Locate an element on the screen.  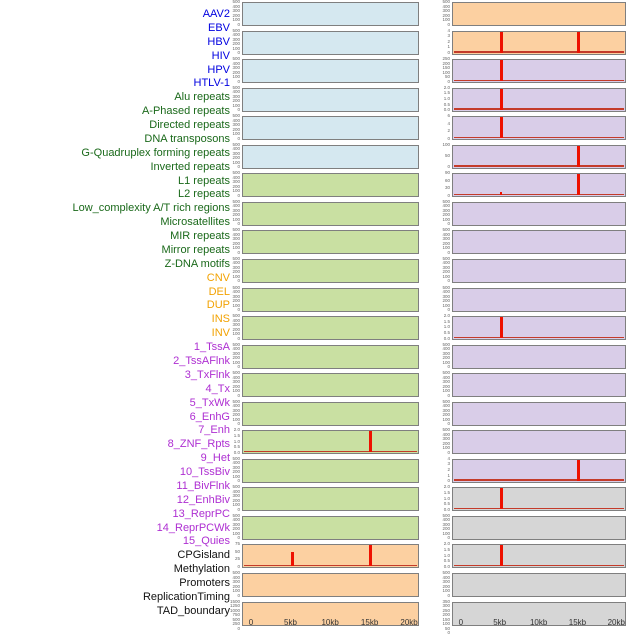
y-tick-label: 75 is located at coordinates (237, 544).